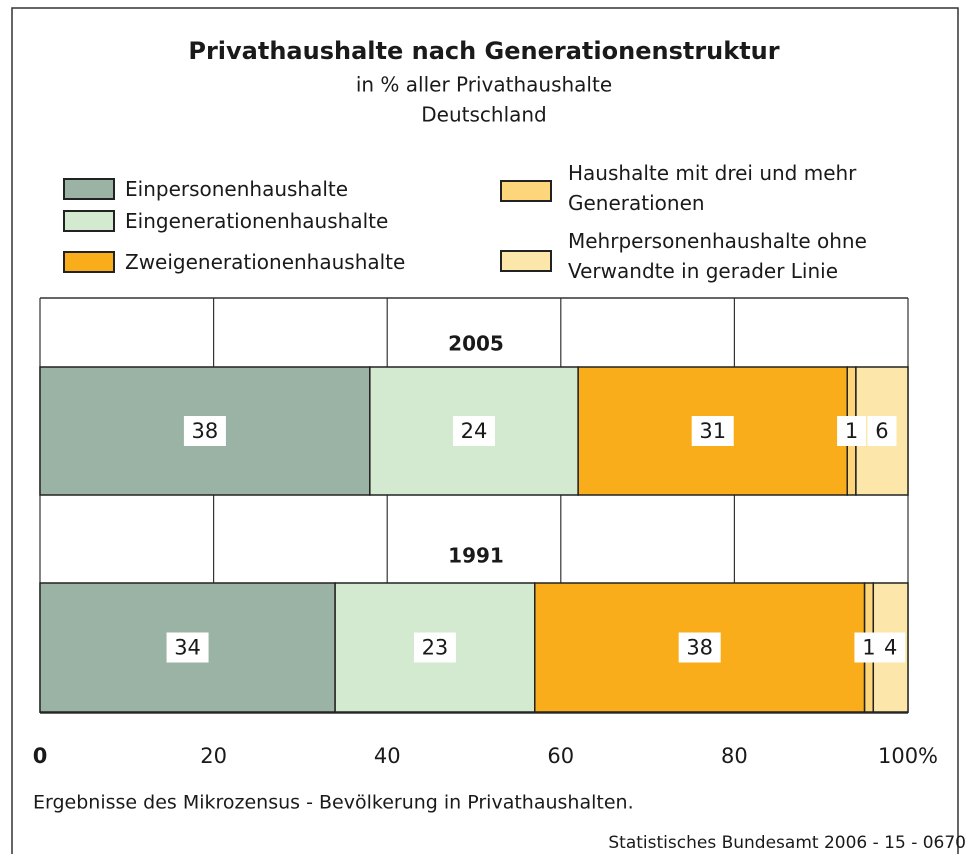 The height and width of the screenshot is (854, 968). What do you see at coordinates (257, 221) in the screenshot?
I see `legend-label: Eingenerationenhaushalte` at bounding box center [257, 221].